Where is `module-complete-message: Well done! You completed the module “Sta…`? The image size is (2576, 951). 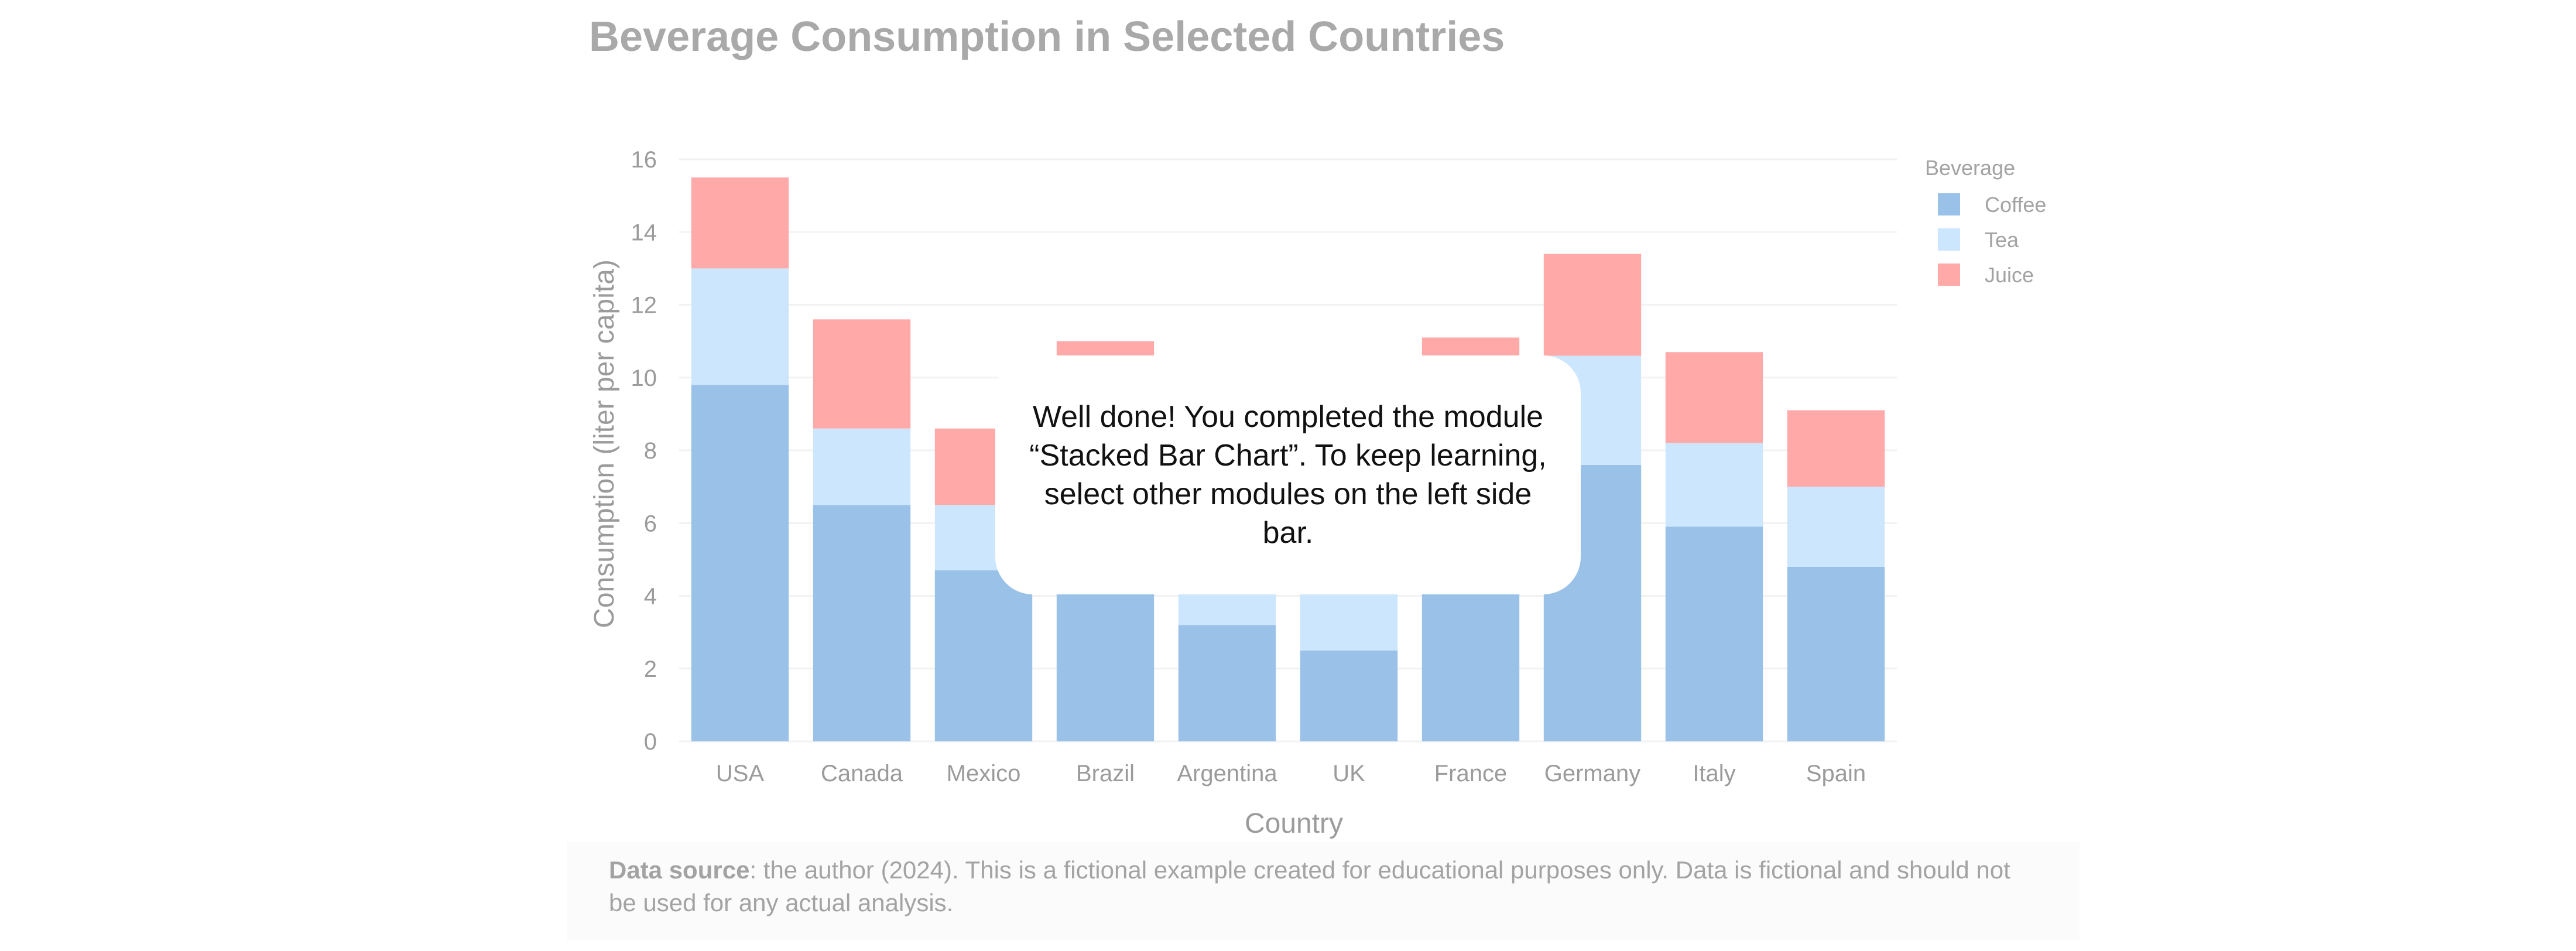 module-complete-message: Well done! You completed the module “Sta… is located at coordinates (1288, 475).